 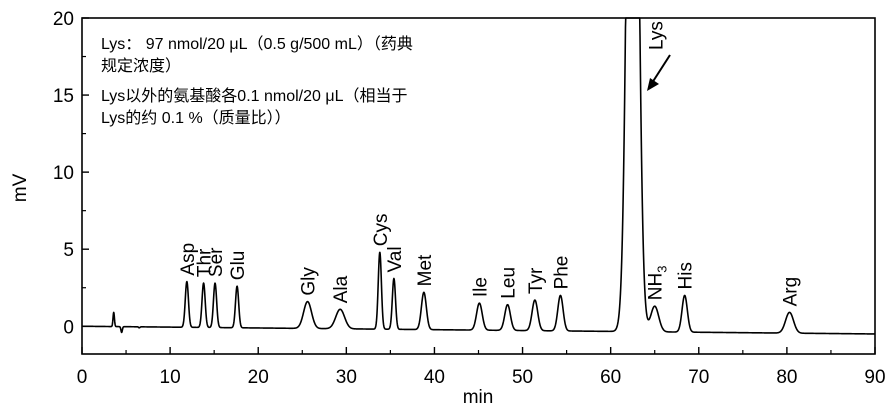 What do you see at coordinates (478, 396) in the screenshot?
I see `x-axis-title: min` at bounding box center [478, 396].